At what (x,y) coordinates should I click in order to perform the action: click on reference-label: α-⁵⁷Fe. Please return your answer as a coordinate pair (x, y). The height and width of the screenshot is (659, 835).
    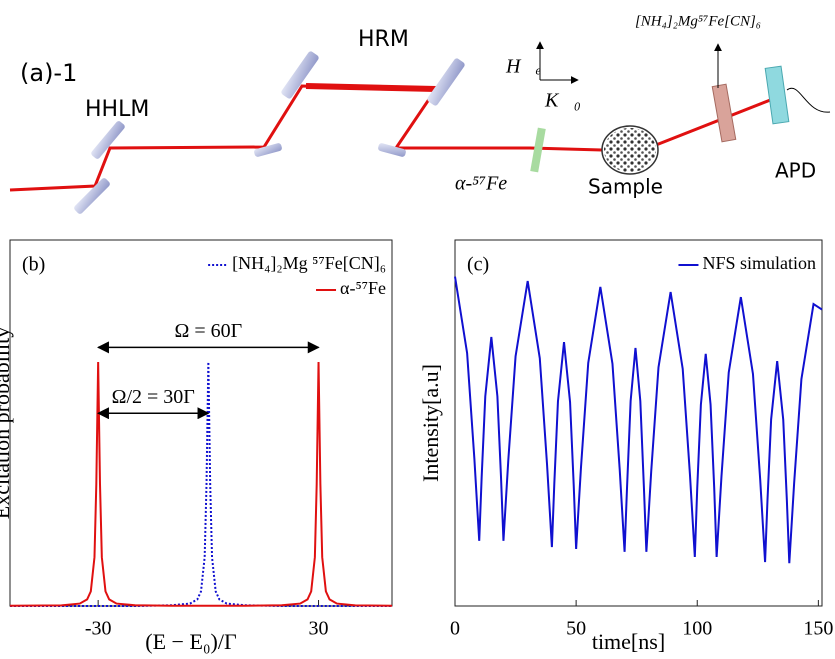
    Looking at the image, I should click on (481, 184).